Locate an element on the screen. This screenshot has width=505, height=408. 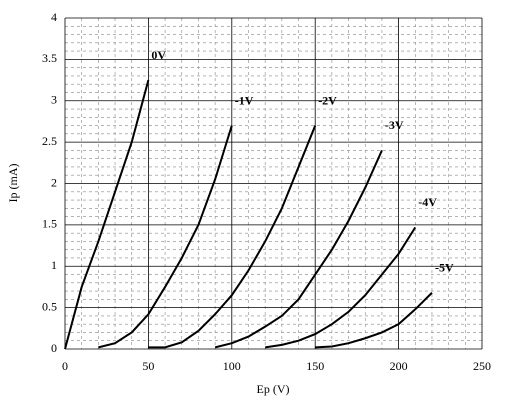
y-tick-label: 2.5 is located at coordinates (49, 141).